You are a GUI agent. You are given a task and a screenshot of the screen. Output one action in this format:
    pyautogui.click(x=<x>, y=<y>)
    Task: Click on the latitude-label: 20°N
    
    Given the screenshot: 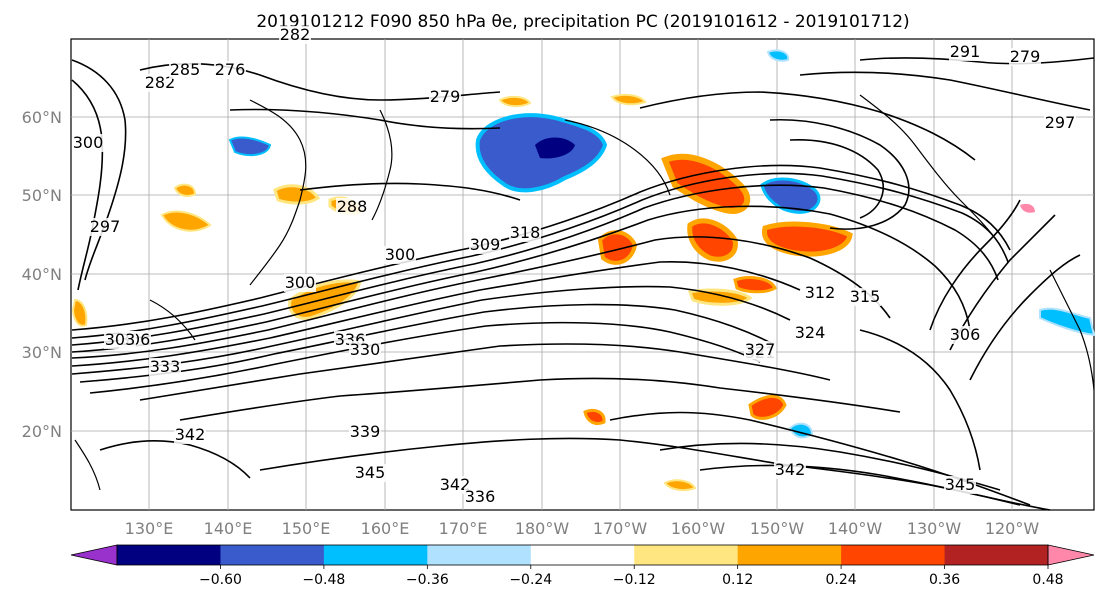 What is the action you would take?
    pyautogui.click(x=42, y=431)
    